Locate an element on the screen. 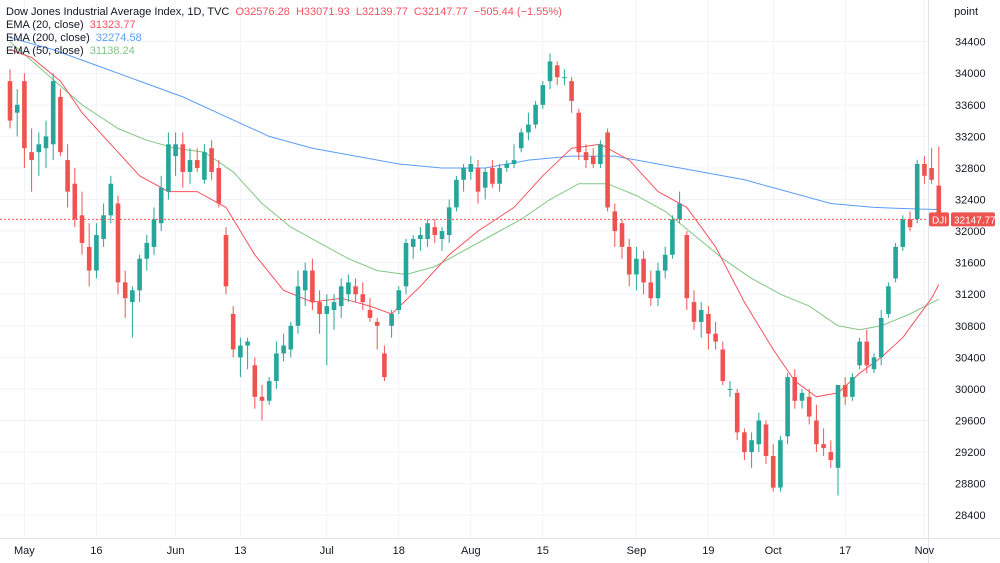  x-tick-label: 17 is located at coordinates (845, 551).